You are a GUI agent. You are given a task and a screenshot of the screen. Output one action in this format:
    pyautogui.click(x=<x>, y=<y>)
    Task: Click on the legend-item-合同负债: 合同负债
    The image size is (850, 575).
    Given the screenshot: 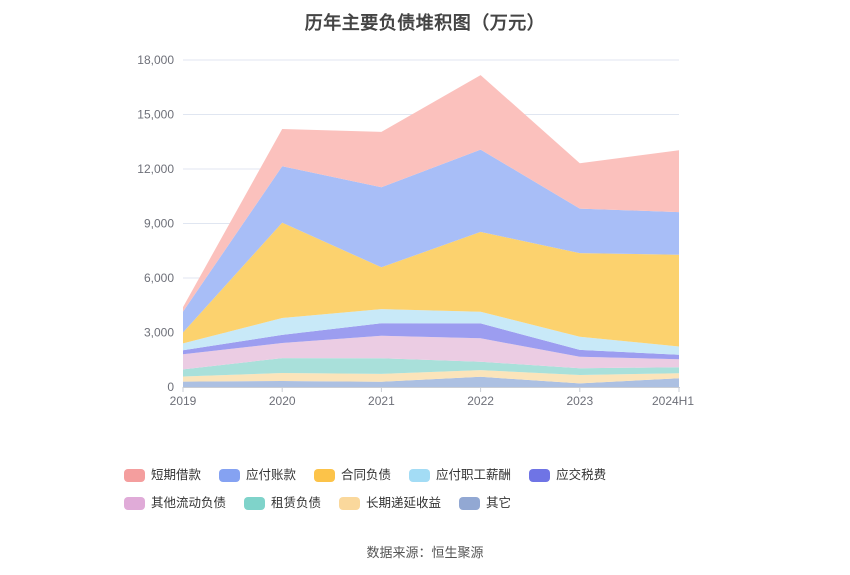 What is the action you would take?
    pyautogui.click(x=352, y=475)
    